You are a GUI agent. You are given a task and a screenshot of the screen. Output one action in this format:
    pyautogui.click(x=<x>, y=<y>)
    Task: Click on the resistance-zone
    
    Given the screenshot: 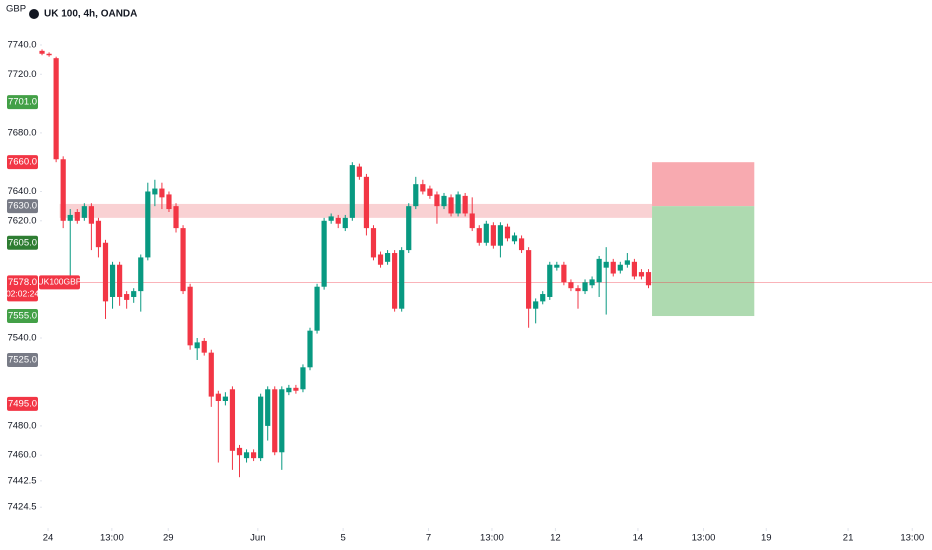 What is the action you would take?
    pyautogui.click(x=356, y=210)
    